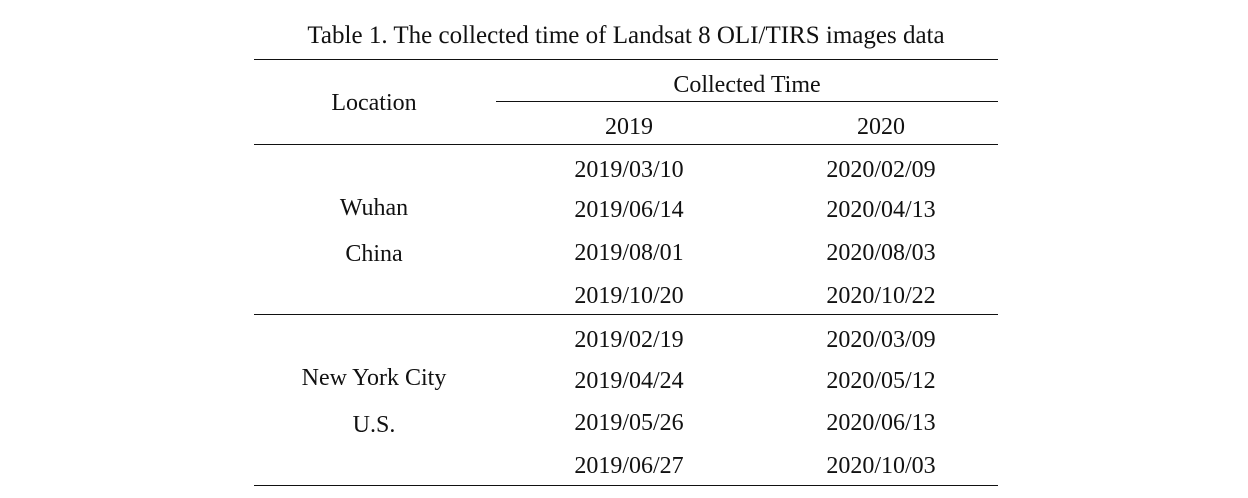 This screenshot has height=498, width=1248. What do you see at coordinates (881, 127) in the screenshot?
I see `header-year-2020: 2020` at bounding box center [881, 127].